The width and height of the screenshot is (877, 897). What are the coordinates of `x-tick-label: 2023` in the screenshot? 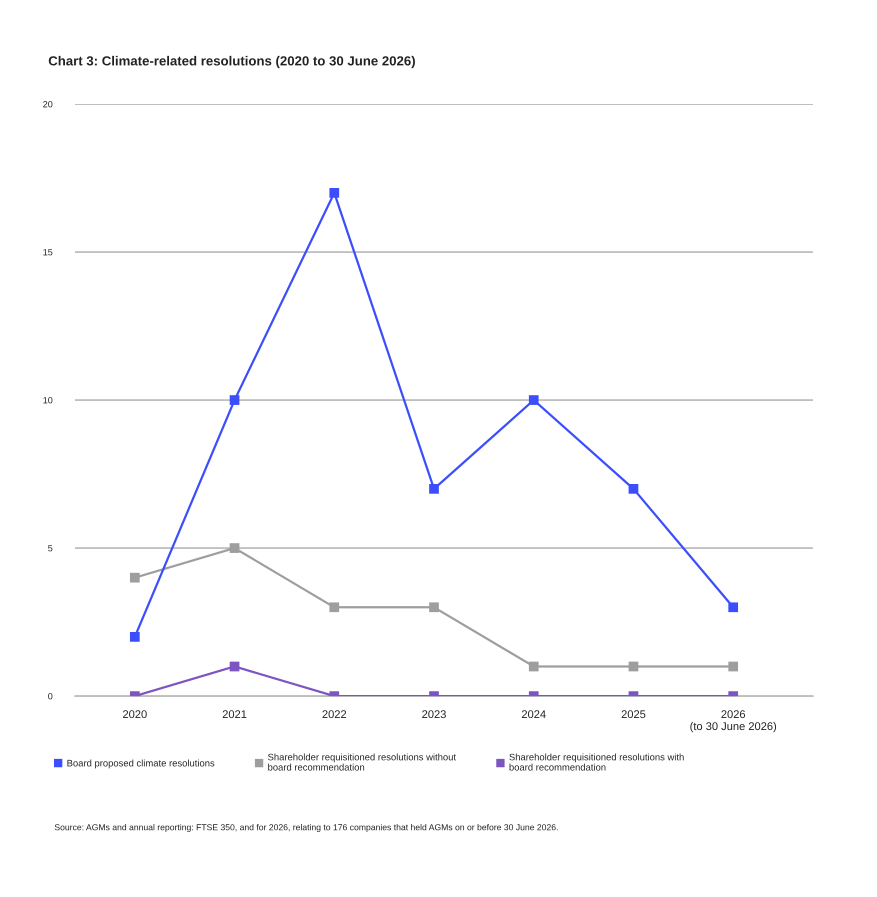 It's located at (434, 714).